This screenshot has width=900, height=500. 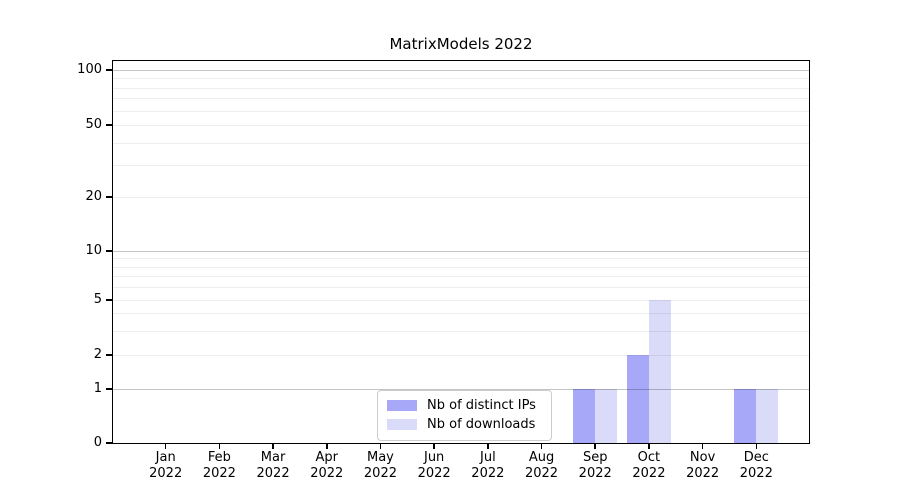 What do you see at coordinates (327, 465) in the screenshot?
I see `x-tick-label: Apr 2022` at bounding box center [327, 465].